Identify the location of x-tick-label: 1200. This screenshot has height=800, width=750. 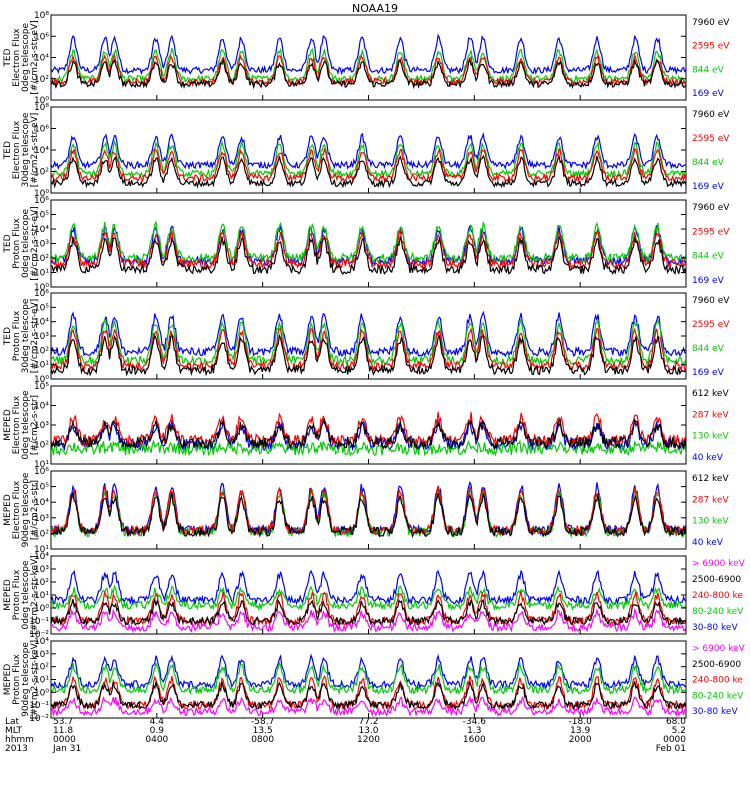
(368, 740).